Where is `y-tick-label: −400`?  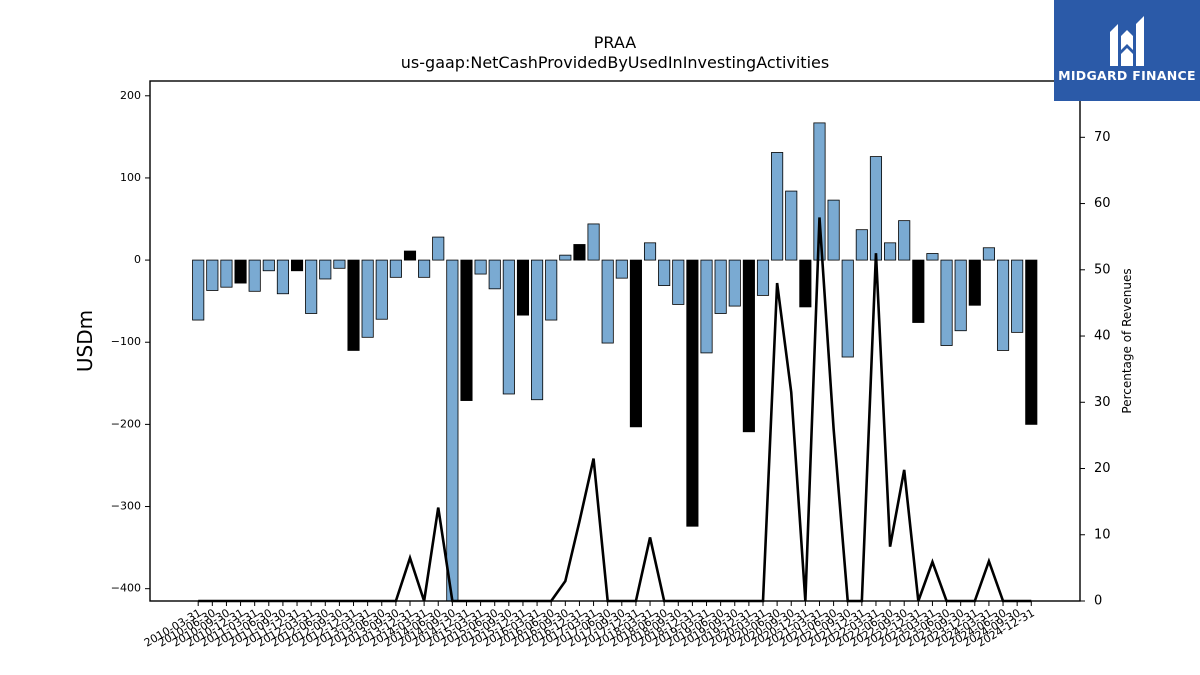 y-tick-label: −400 is located at coordinates (126, 588).